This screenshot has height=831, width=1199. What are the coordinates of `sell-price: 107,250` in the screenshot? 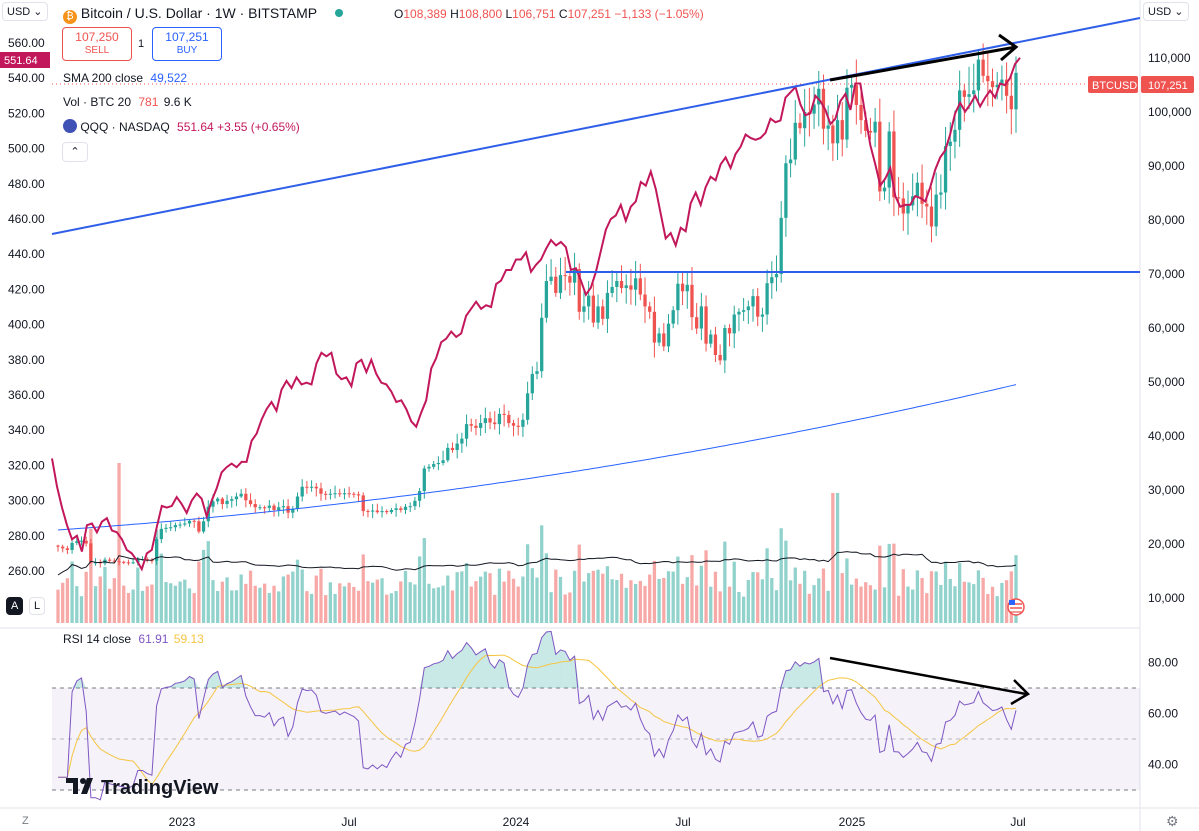 It's located at (97, 37).